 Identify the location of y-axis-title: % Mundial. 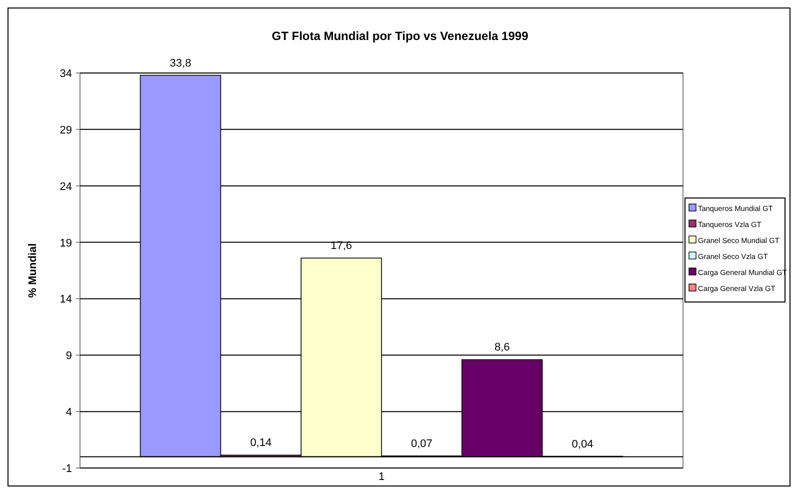
(33, 270).